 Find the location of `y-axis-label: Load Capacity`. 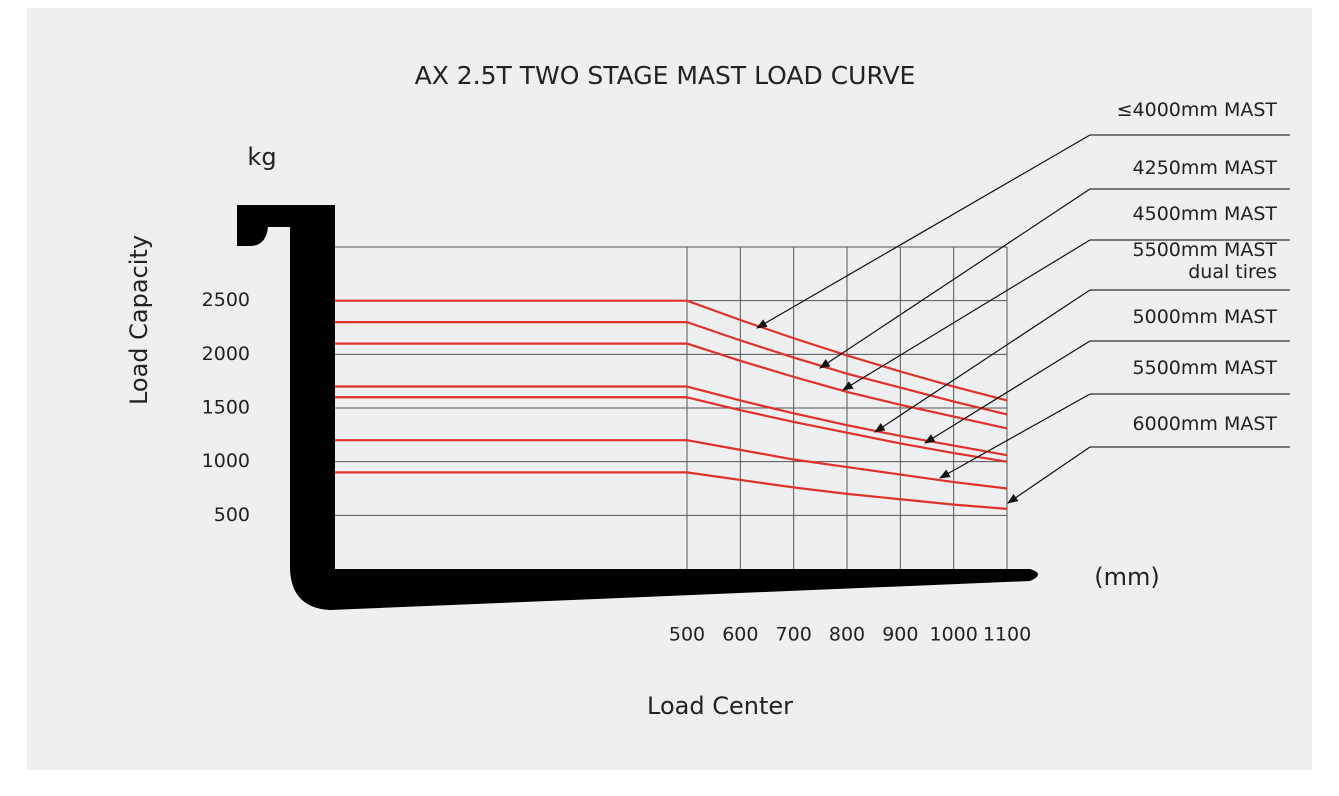

y-axis-label: Load Capacity is located at coordinates (139, 320).